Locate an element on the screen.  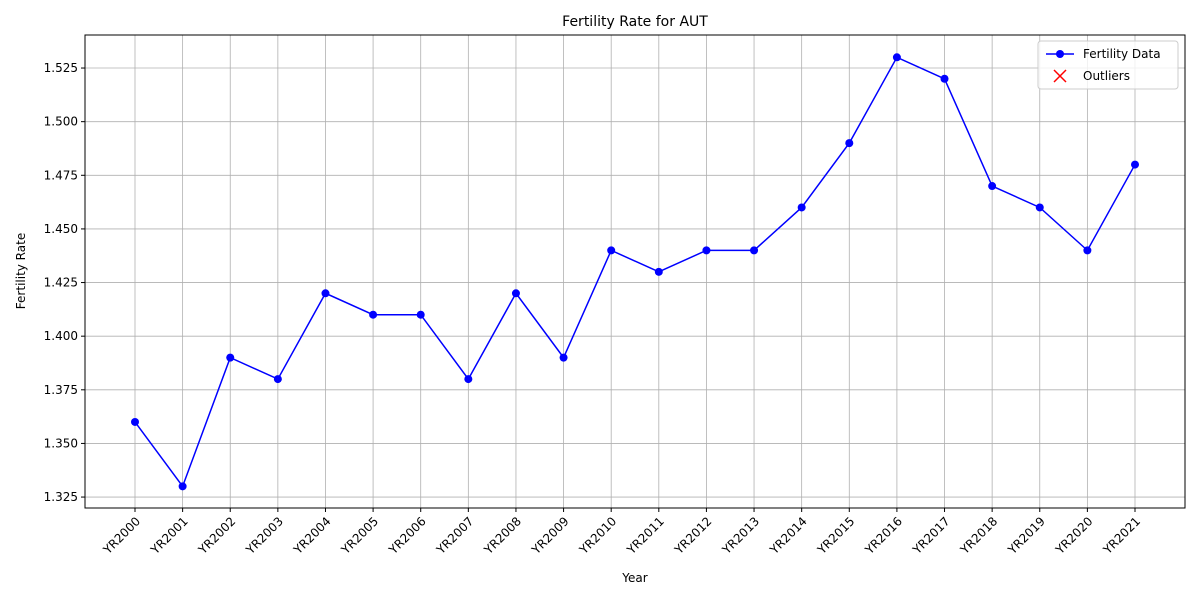
x-tick-label: YR2020 is located at coordinates (1073, 535).